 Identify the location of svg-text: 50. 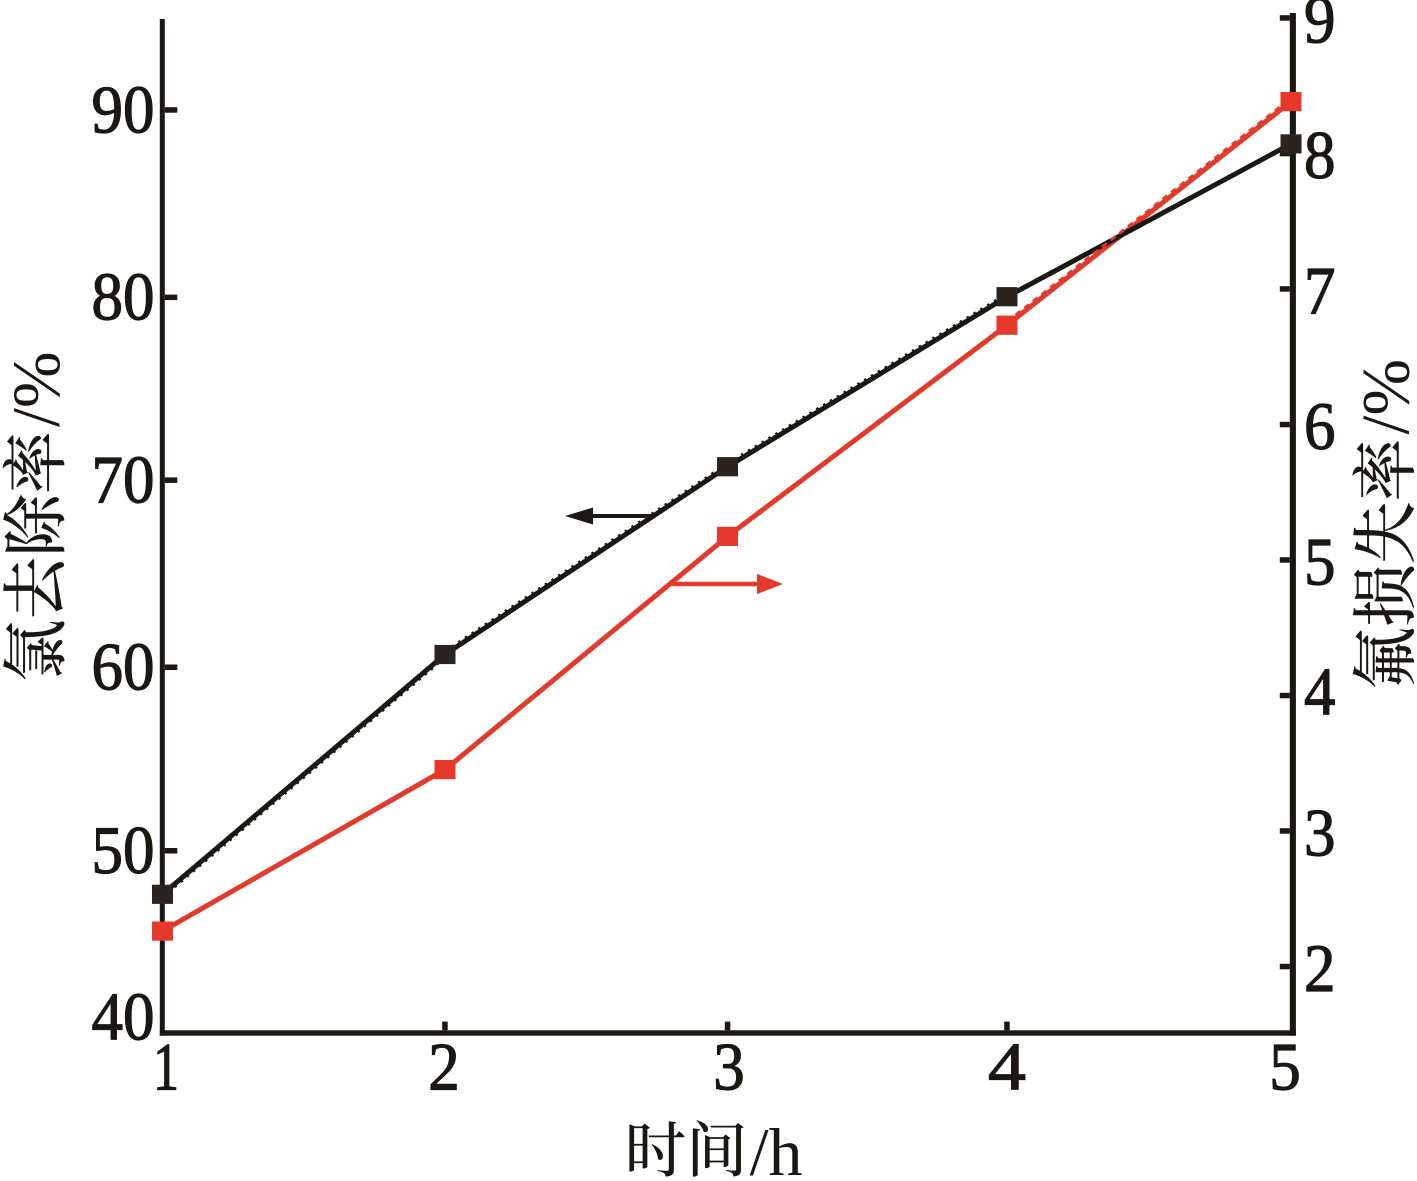
(123, 850).